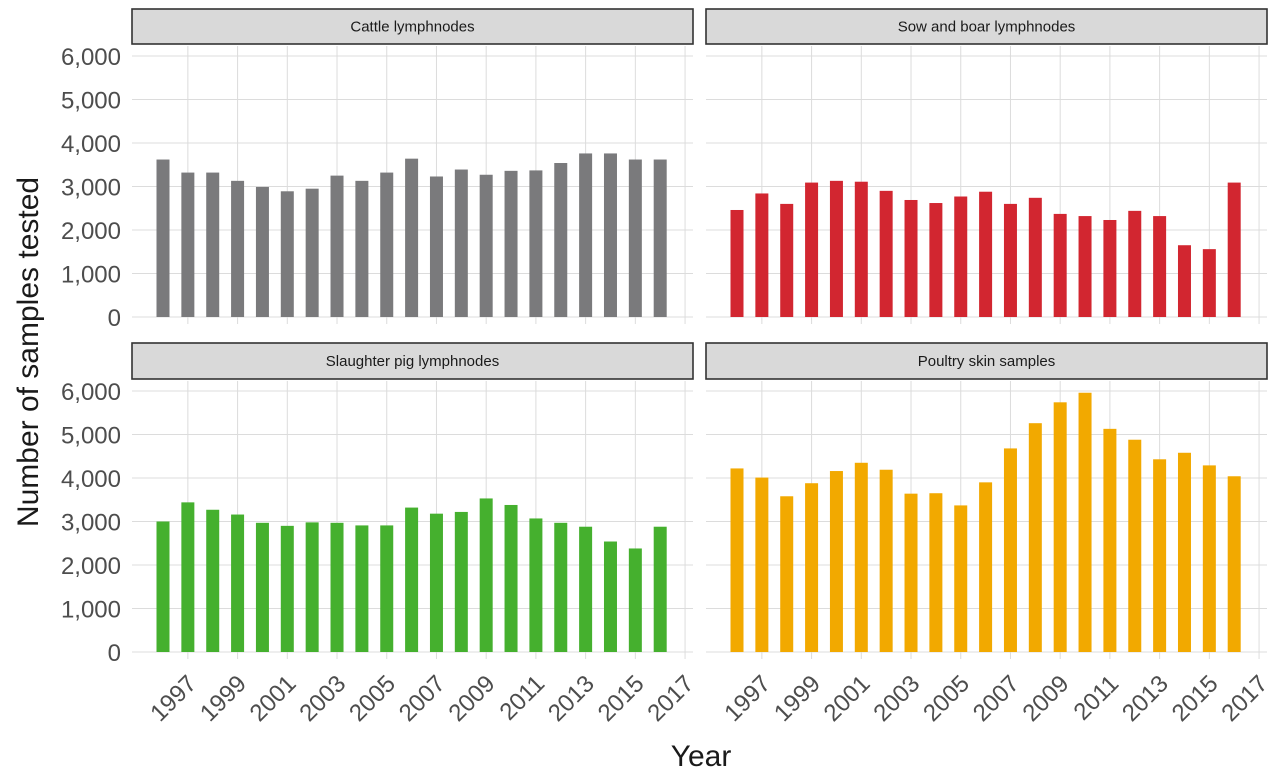 The image size is (1283, 772). Describe the element at coordinates (91, 57) in the screenshot. I see `y-tick-label: 6,000` at that location.